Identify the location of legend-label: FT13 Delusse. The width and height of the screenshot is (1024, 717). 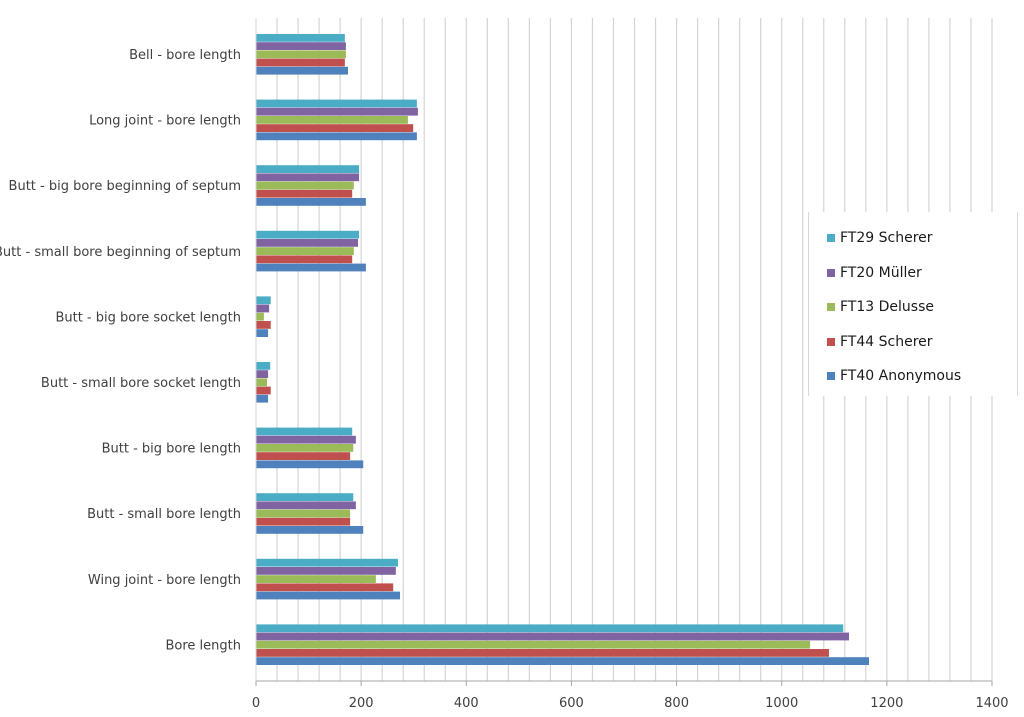
(887, 307).